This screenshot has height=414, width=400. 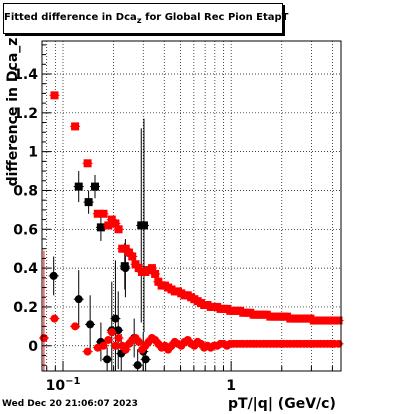 What do you see at coordinates (33, 347) in the screenshot?
I see `y-tick-label: 0` at bounding box center [33, 347].